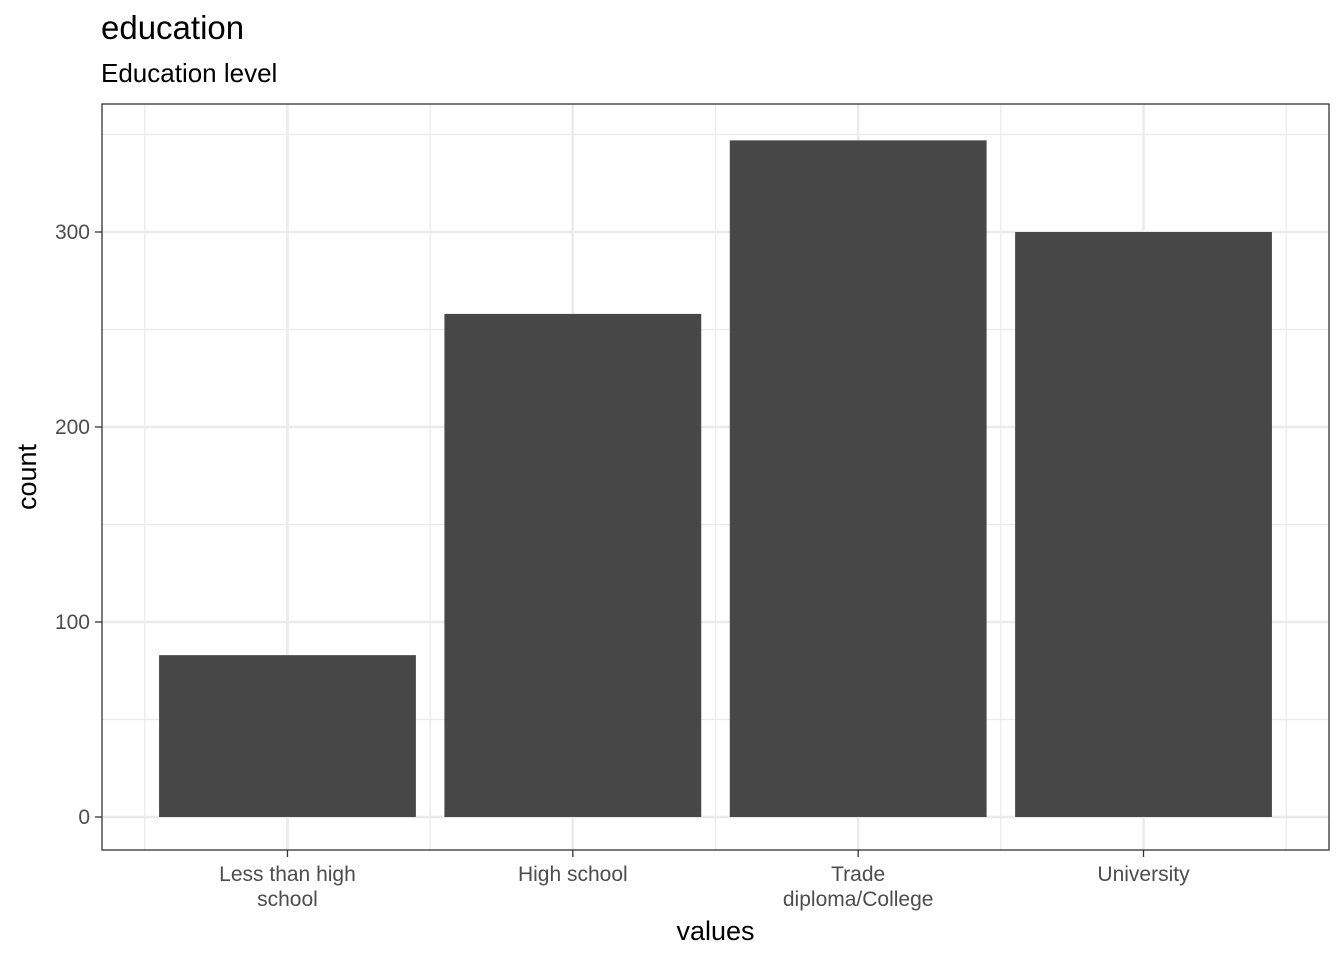 This screenshot has width=1344, height=960. I want to click on y-tick-label: 200, so click(72, 427).